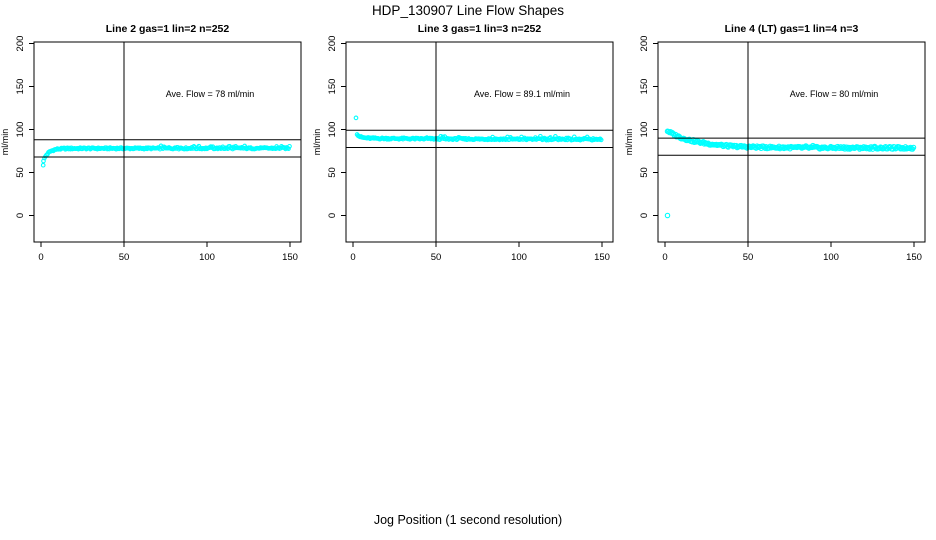 This screenshot has height=540, width=936. I want to click on panel-title: Line 2 gas=1 lin=2 n=252, so click(168, 29).